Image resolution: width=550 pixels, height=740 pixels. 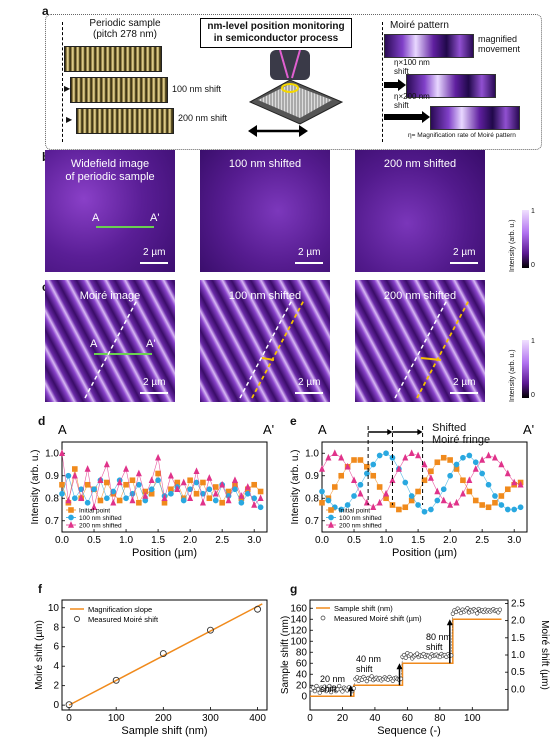 I want to click on chart-d-corner-a: A, so click(x=62, y=429).